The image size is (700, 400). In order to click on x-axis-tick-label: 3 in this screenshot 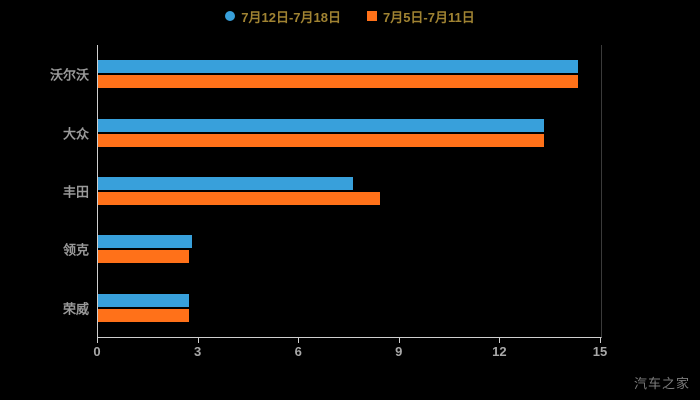, I will do `click(197, 351)`.